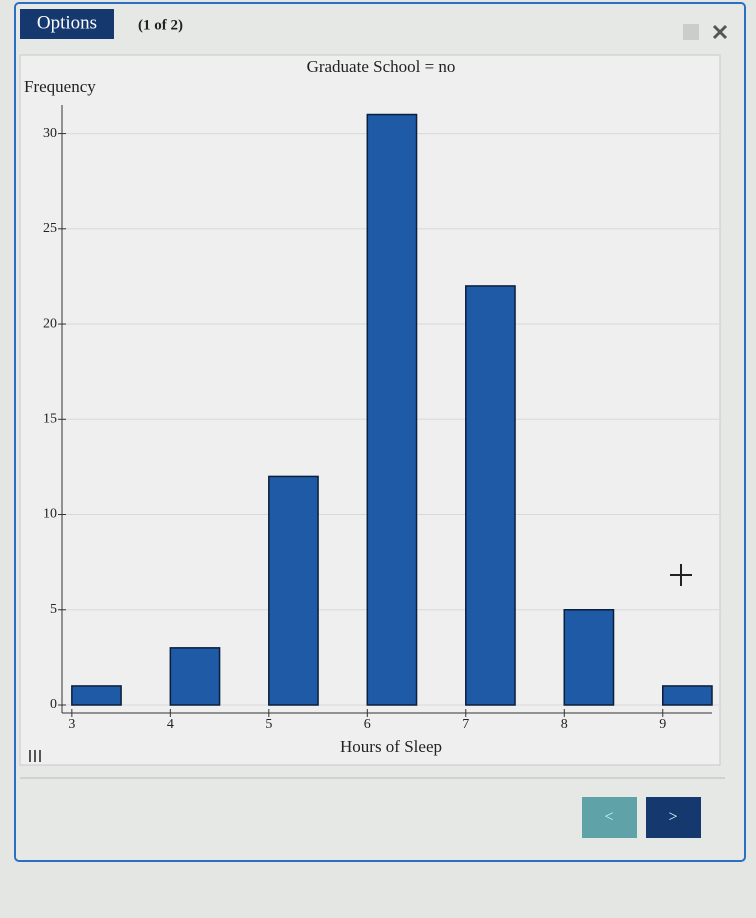  I want to click on menu-icon, so click(35, 756).